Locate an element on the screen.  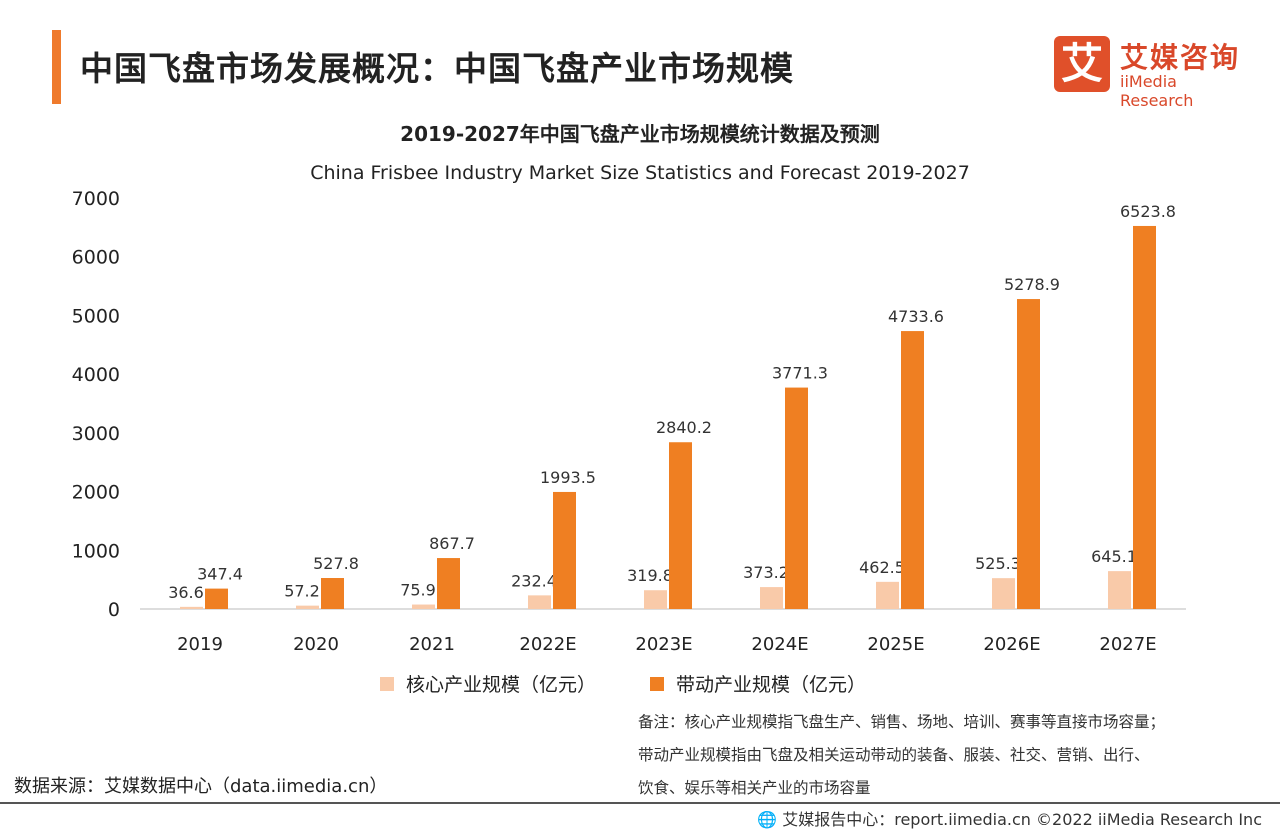
chart-title: 2019-2027年中国飞盘产业市场规模统计数据及预测 is located at coordinates (640, 134).